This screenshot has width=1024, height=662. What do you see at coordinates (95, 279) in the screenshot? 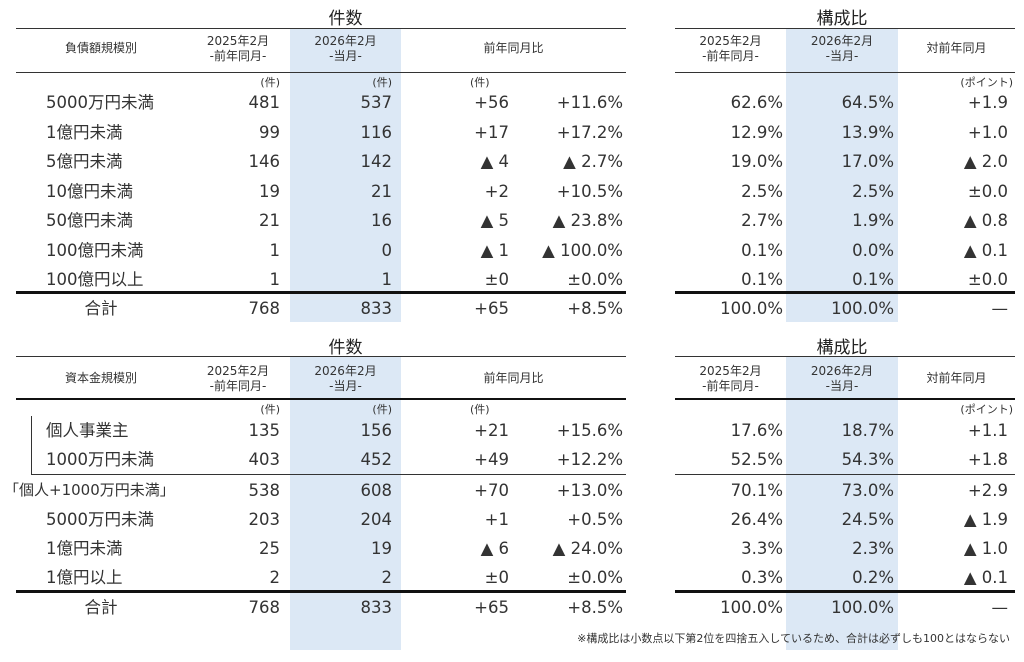
I see `row-label: 100億円以上` at bounding box center [95, 279].